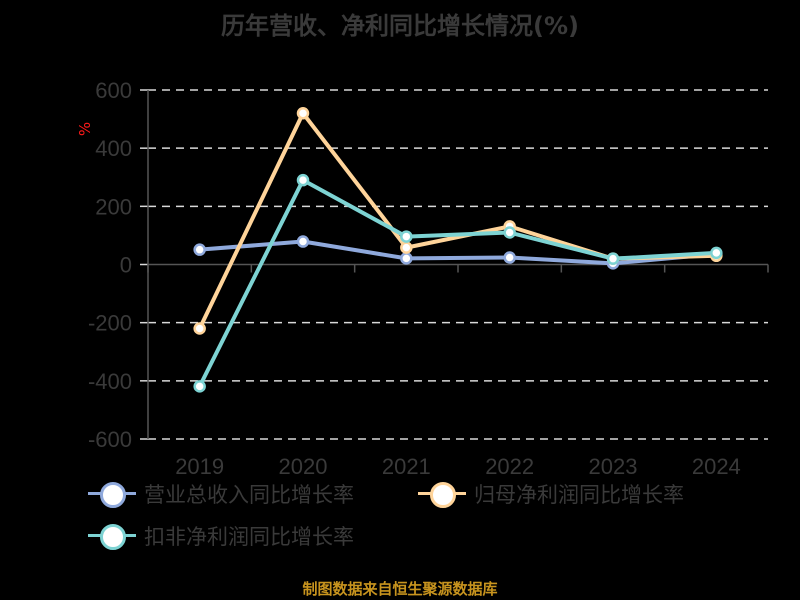 This screenshot has width=800, height=600. What do you see at coordinates (110, 439) in the screenshot?
I see `y-tick-label: -600` at bounding box center [110, 439].